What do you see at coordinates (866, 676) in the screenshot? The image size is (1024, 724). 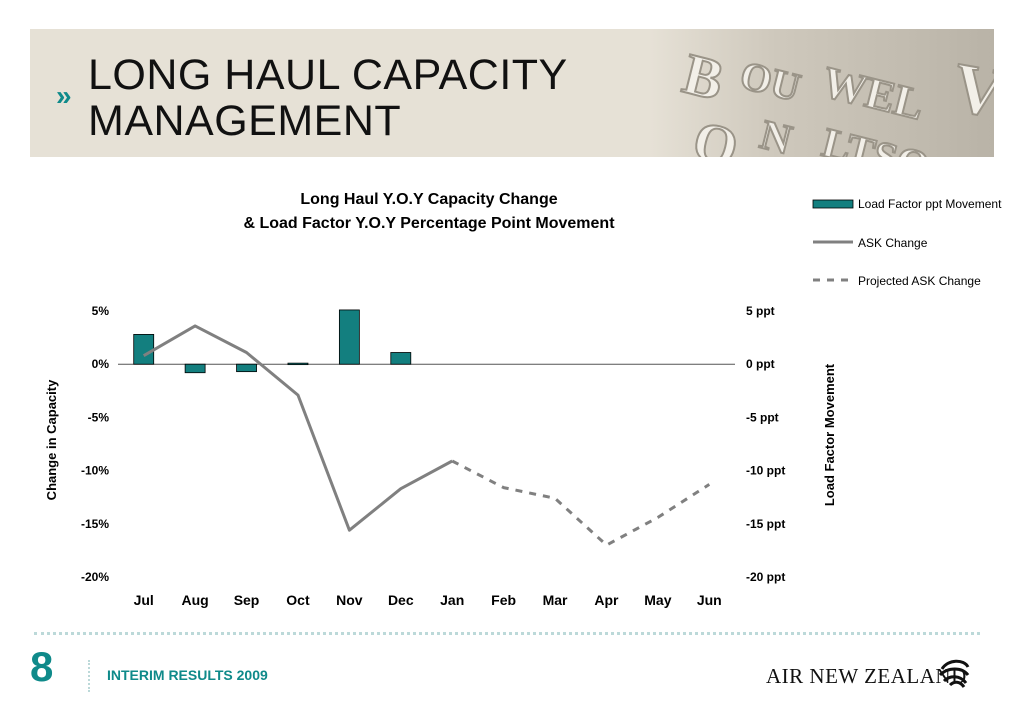 I see `brand-name: AIR NEW ZEALAND` at bounding box center [866, 676].